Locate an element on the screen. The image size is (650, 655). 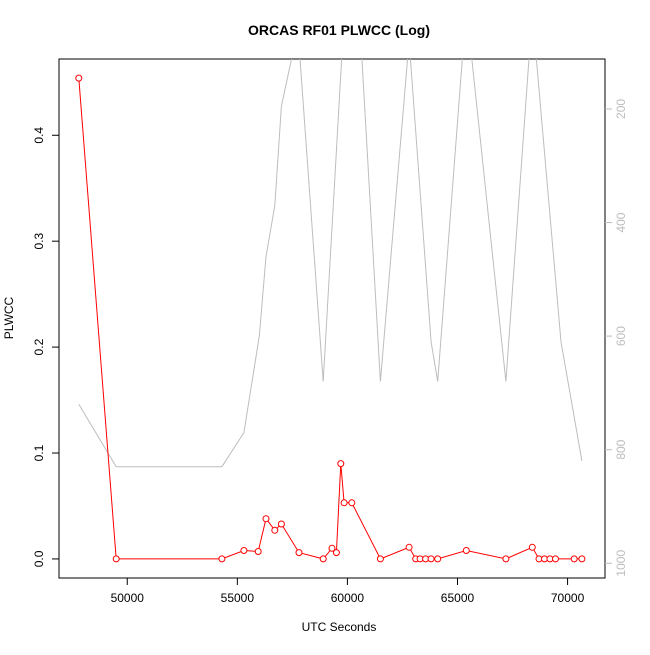
right-tick-label-2: 600 is located at coordinates (621, 336).